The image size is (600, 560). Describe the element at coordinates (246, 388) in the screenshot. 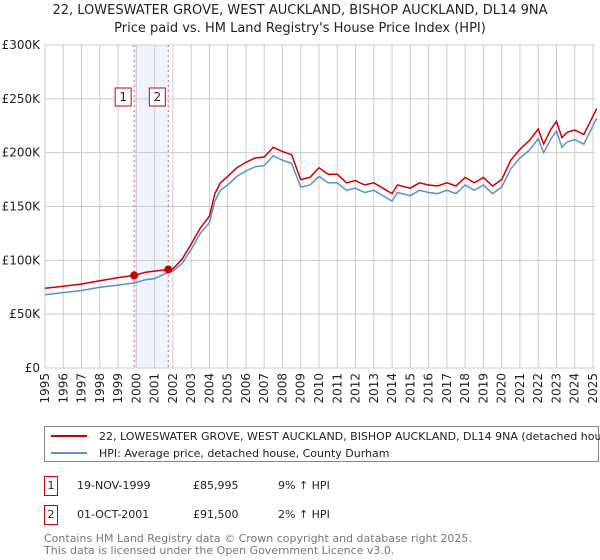

I see `x-tick-label: 2006` at that location.